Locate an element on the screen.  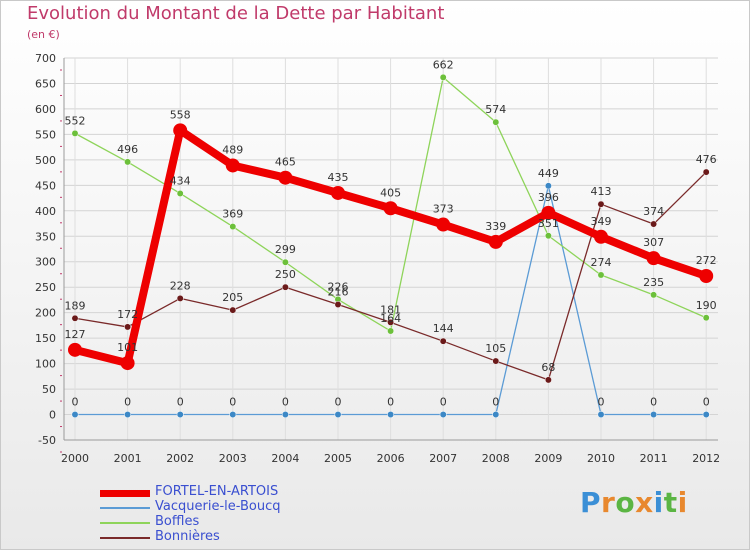
data-label-boffles: 226 is located at coordinates (338, 286).